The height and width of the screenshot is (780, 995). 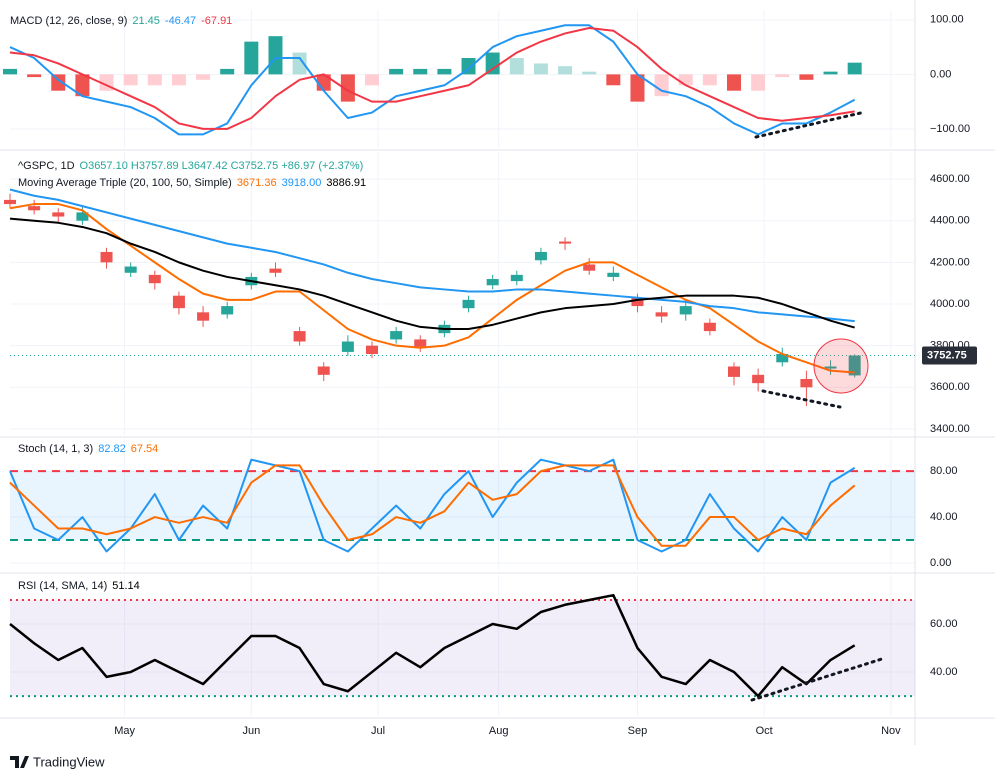 I want to click on y-tick-label: 80.00, so click(x=944, y=471).